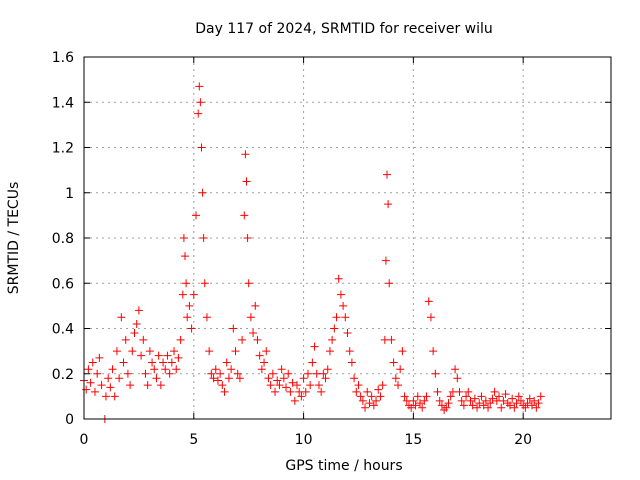 This screenshot has width=640, height=480. I want to click on y-tick-label: 1.2, so click(63, 149).